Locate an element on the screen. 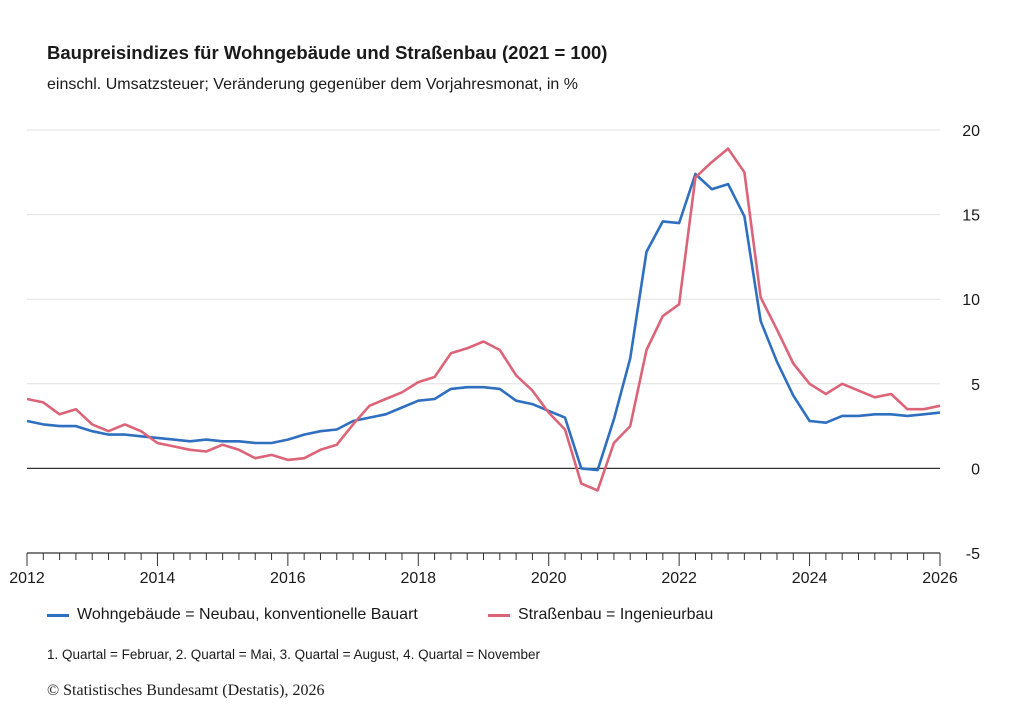 Image resolution: width=1030 pixels, height=713 pixels. legend-swatch-blue is located at coordinates (58, 615).